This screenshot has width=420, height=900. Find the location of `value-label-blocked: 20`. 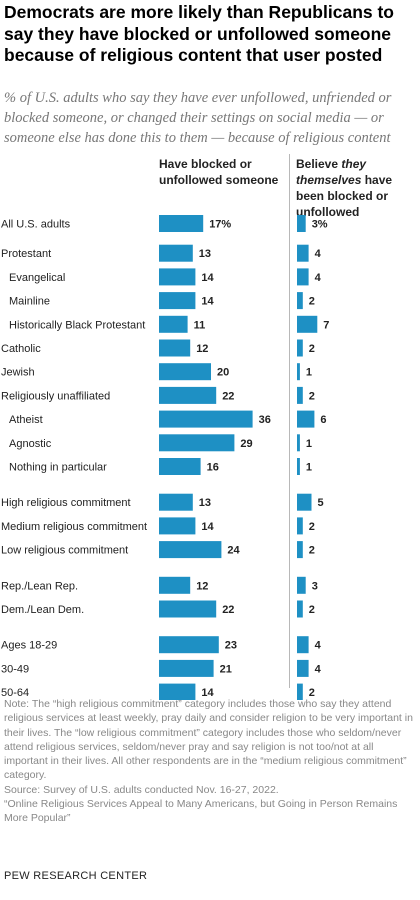

value-label-blocked: 20 is located at coordinates (223, 373).